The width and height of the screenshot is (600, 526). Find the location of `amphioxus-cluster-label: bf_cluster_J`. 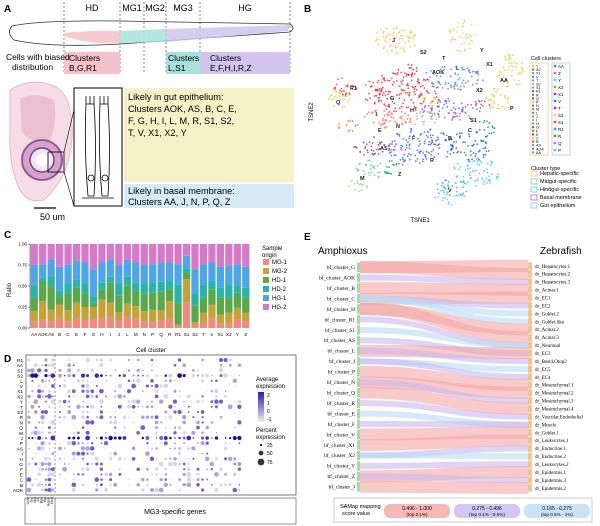

amphioxus-cluster-label: bf_cluster_J is located at coordinates (342, 487).